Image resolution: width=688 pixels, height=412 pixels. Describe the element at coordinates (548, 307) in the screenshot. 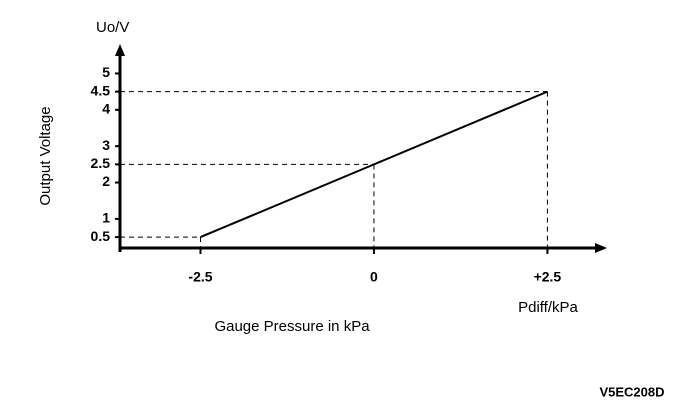

I see `x-unit: Pdiff/kPa` at that location.